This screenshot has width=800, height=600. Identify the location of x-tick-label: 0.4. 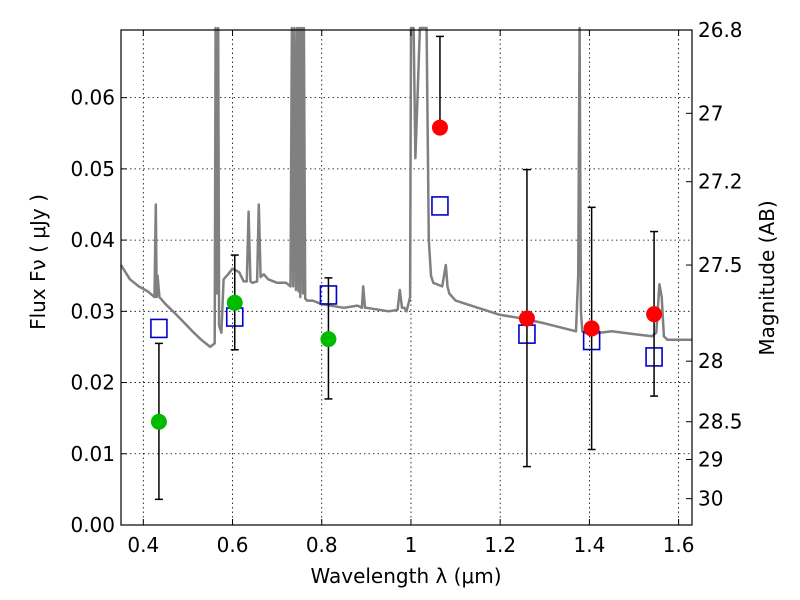
(143, 545).